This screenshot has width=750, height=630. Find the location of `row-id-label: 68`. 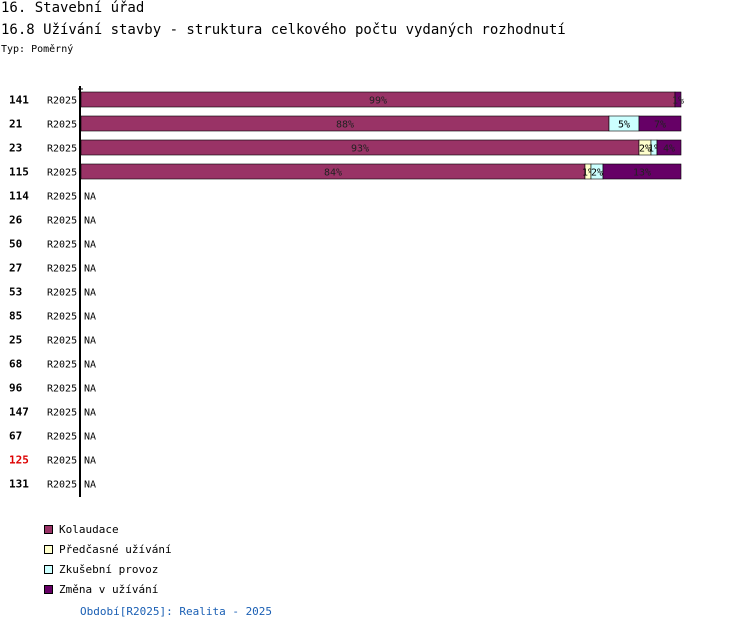

row-id-label: 68 is located at coordinates (15, 364).